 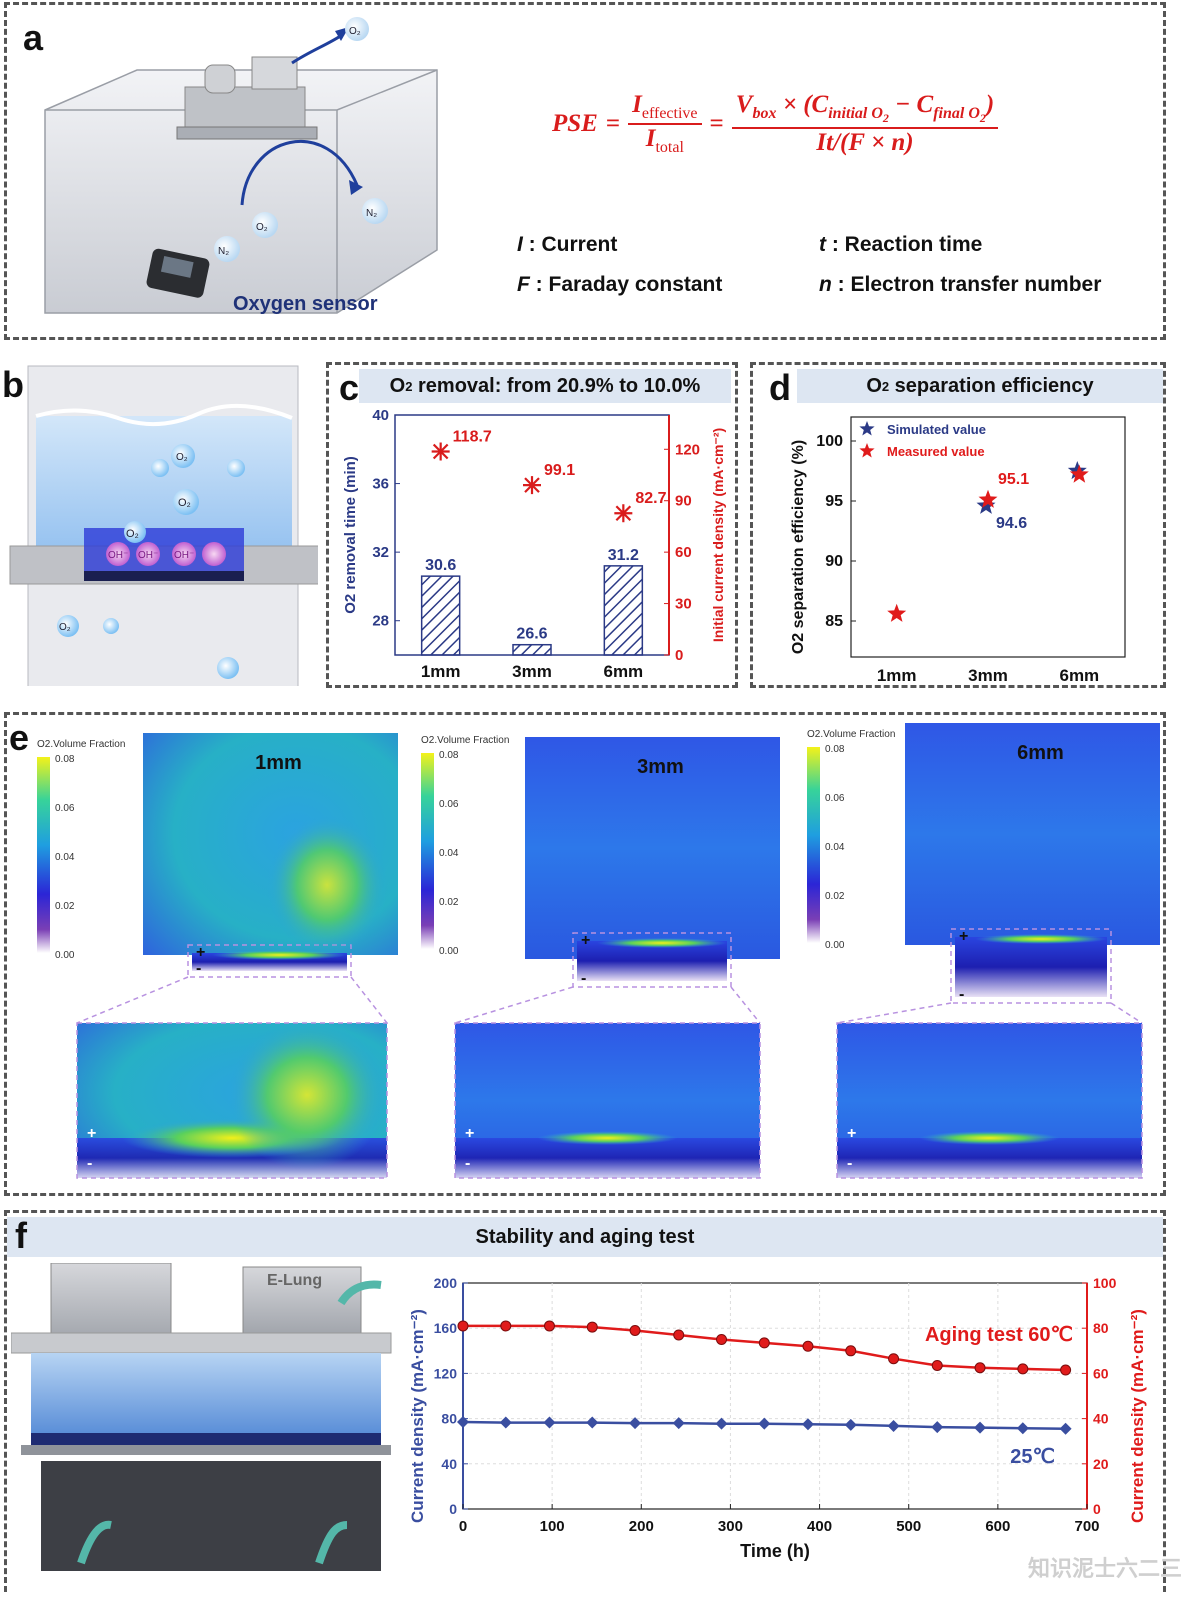 What do you see at coordinates (21, 1235) in the screenshot?
I see `panel-f-label: f` at bounding box center [21, 1235].